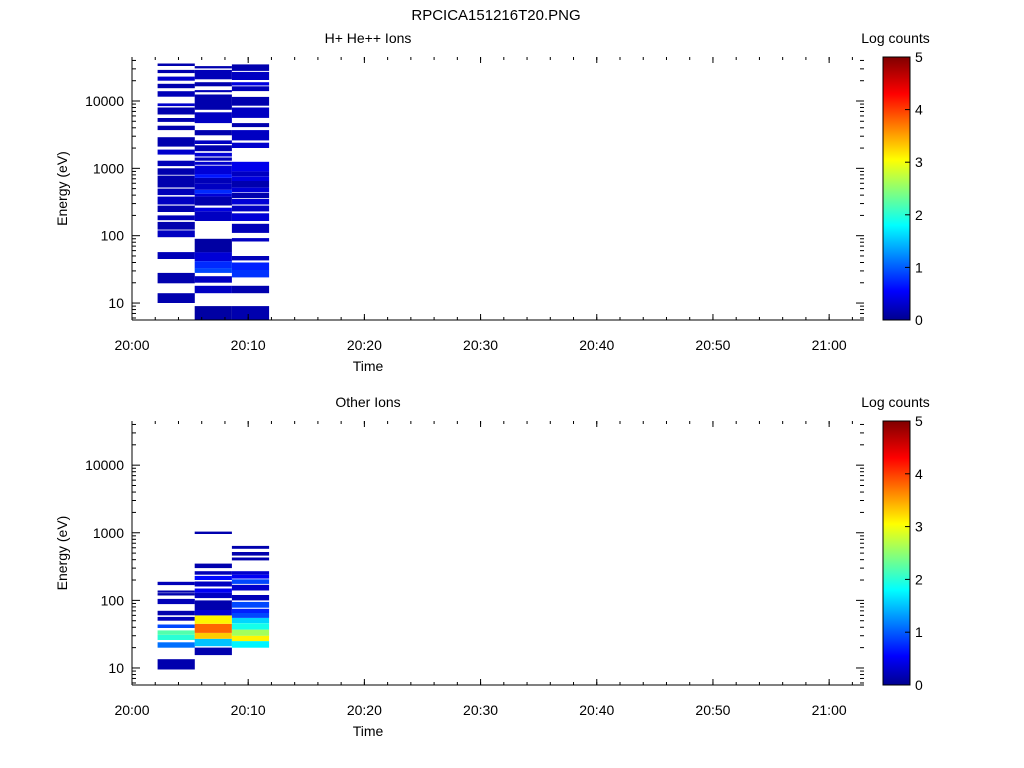 The image size is (1024, 768). What do you see at coordinates (919, 474) in the screenshot?
I see `colorbar-tick-label: 4` at bounding box center [919, 474].